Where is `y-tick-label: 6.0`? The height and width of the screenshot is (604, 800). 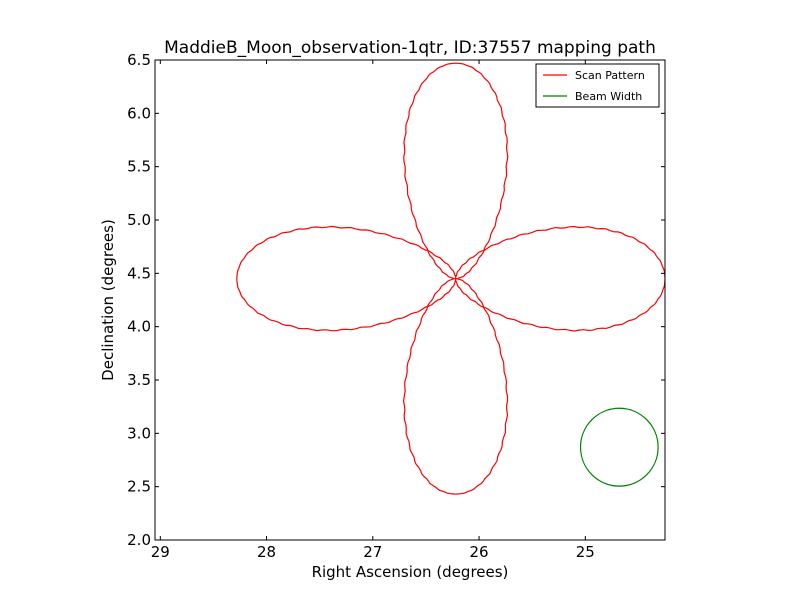
y-tick-label: 6.0 is located at coordinates (139, 113).